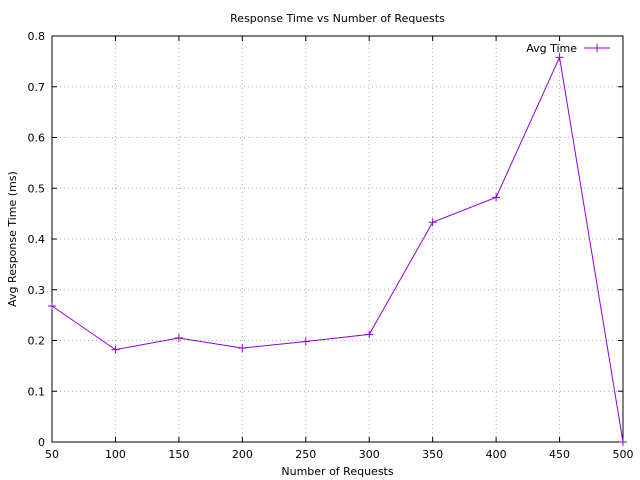 This screenshot has width=640, height=480. Describe the element at coordinates (559, 454) in the screenshot. I see `x-tick-label: 450` at that location.